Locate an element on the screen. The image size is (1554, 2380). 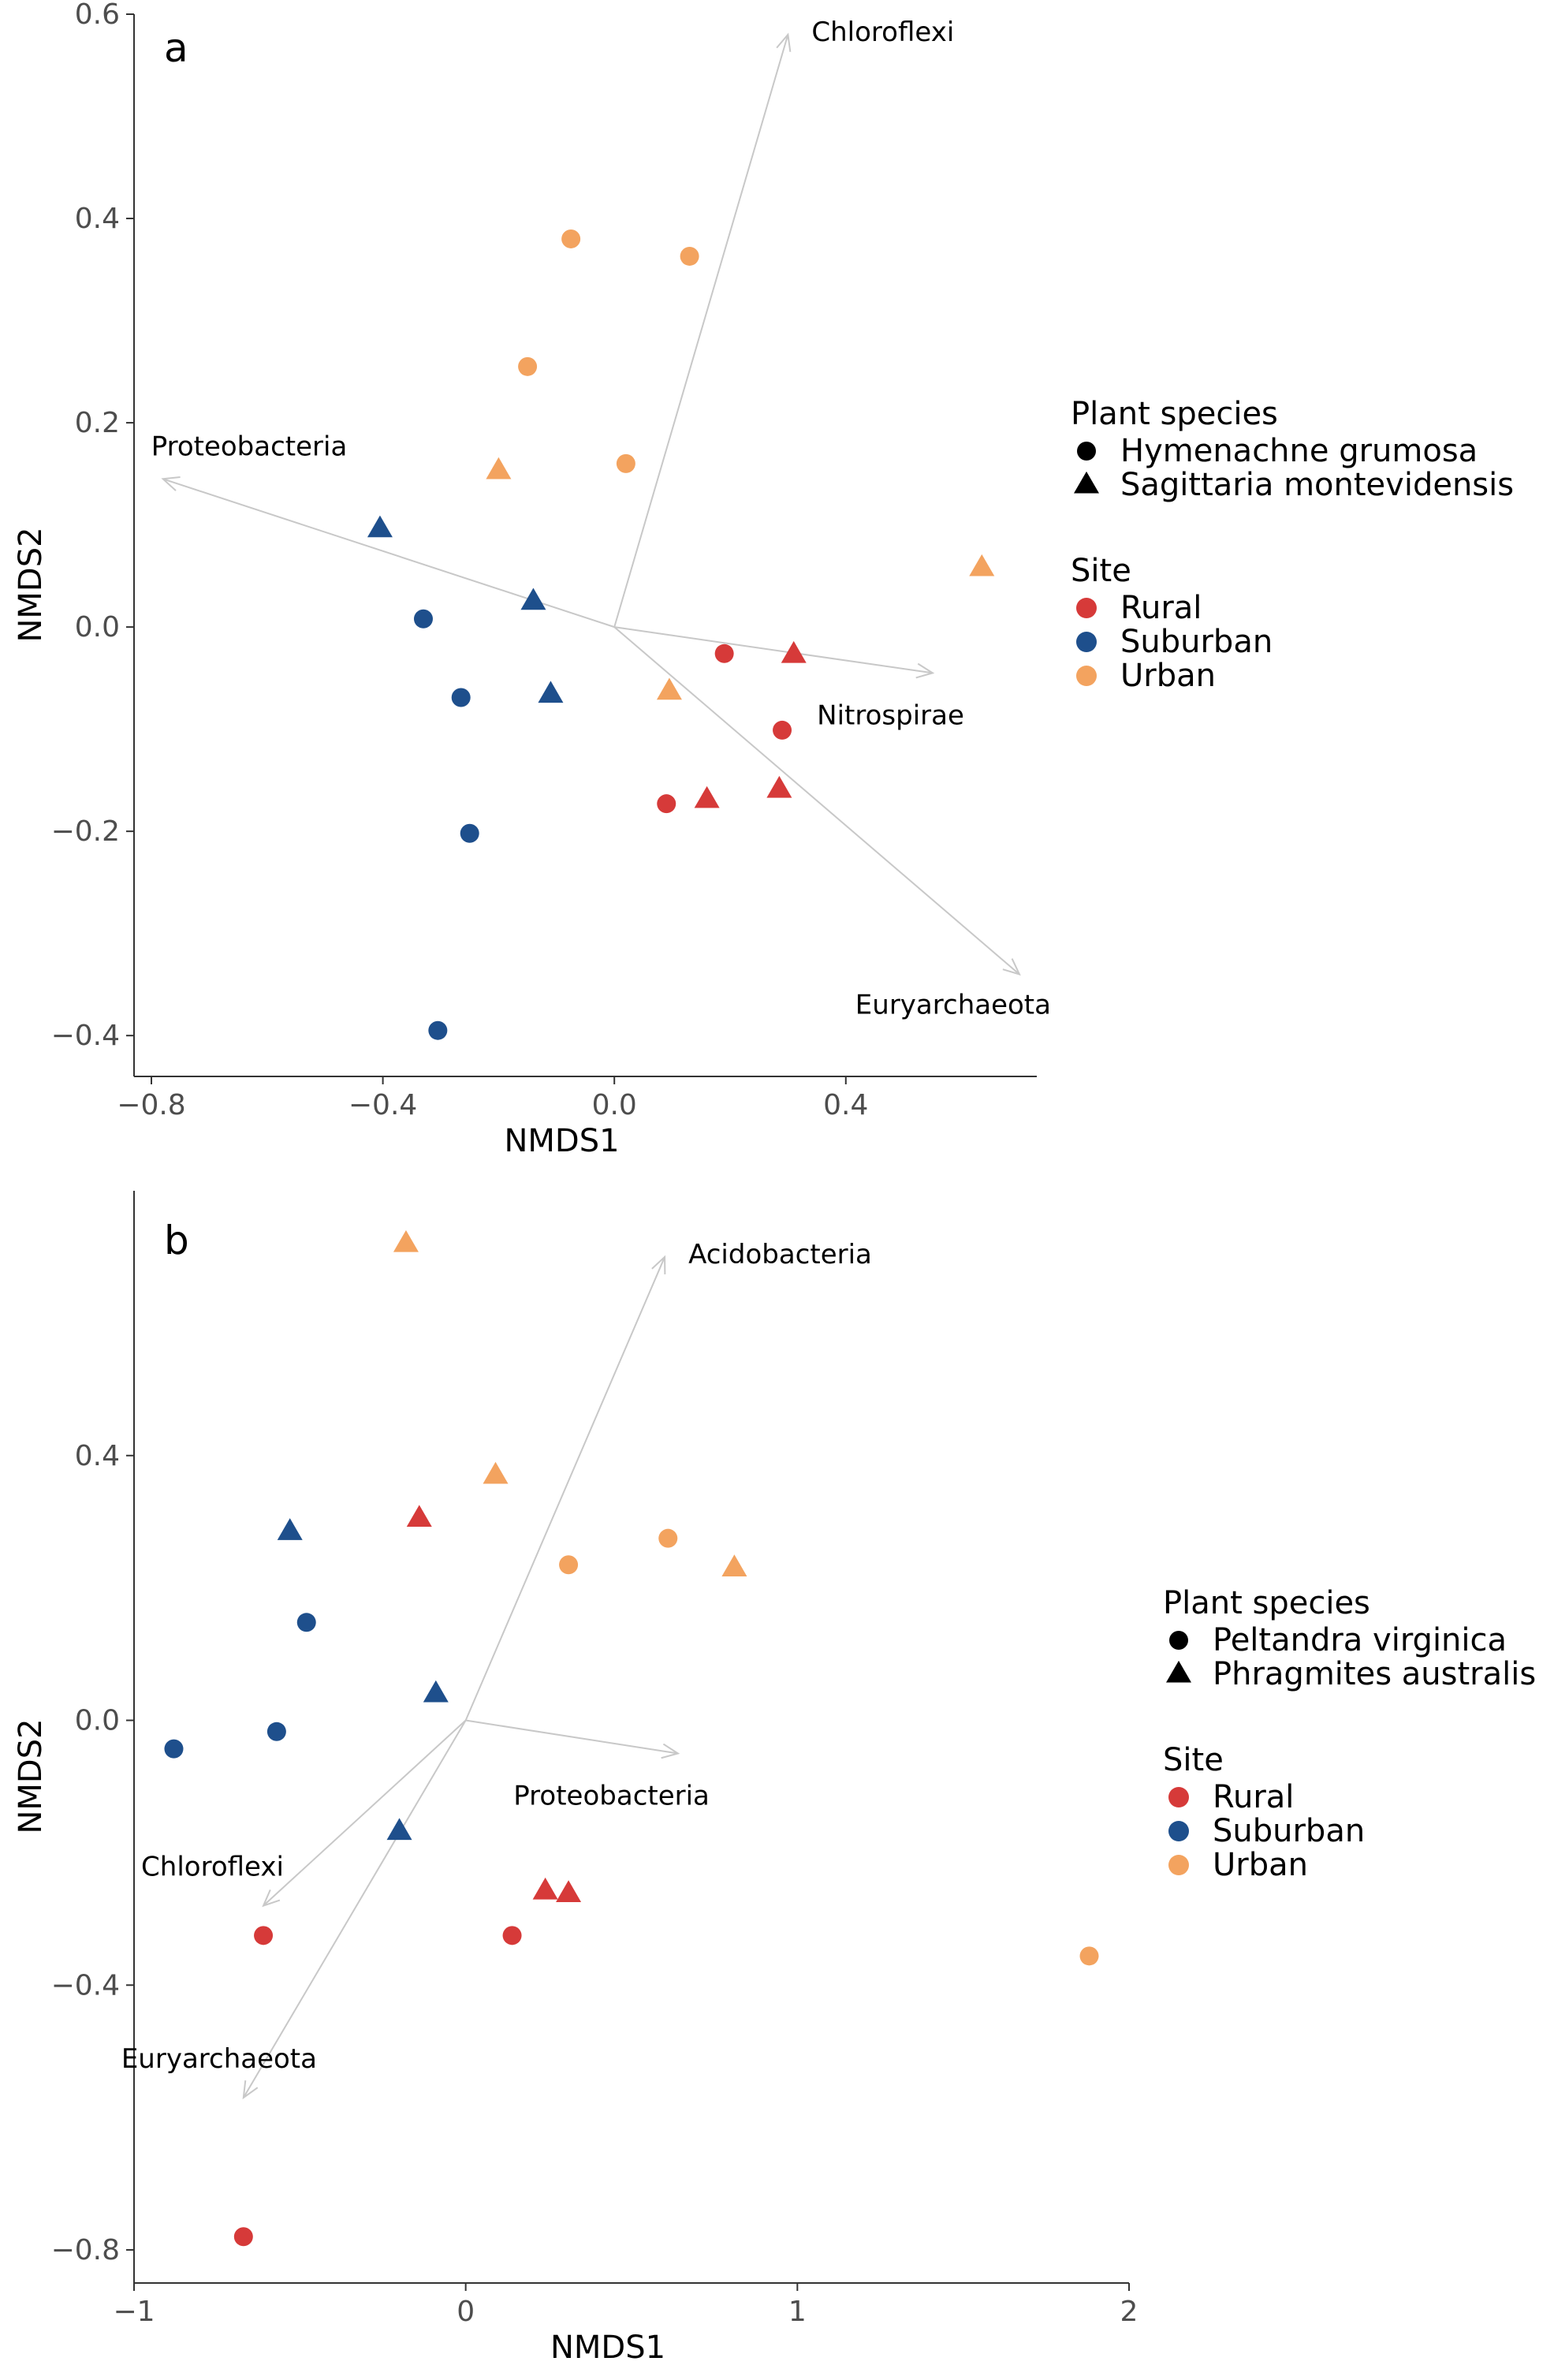
panel-letter: b is located at coordinates (176, 1240).